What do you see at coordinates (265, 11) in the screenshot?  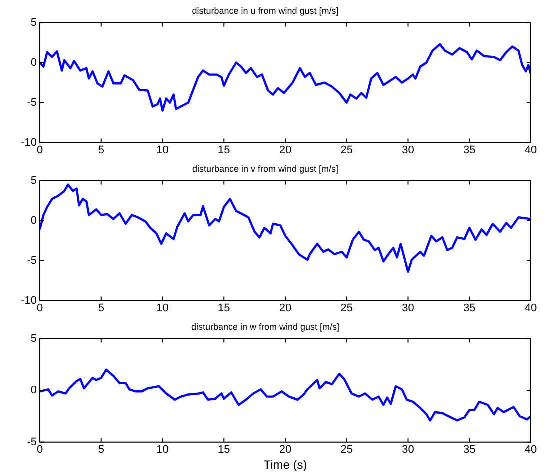 I see `chart-title: disturbance in u from wind gust [m/s]` at bounding box center [265, 11].